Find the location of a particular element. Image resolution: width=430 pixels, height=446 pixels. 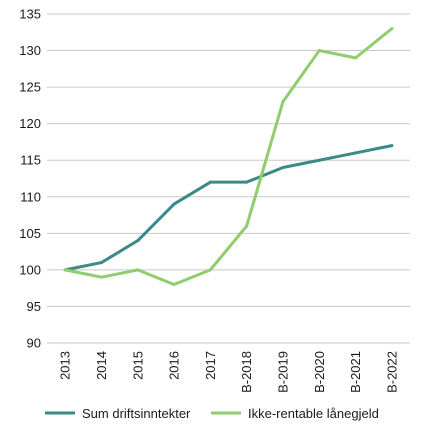

y-tick-label: 105 is located at coordinates (30, 233).